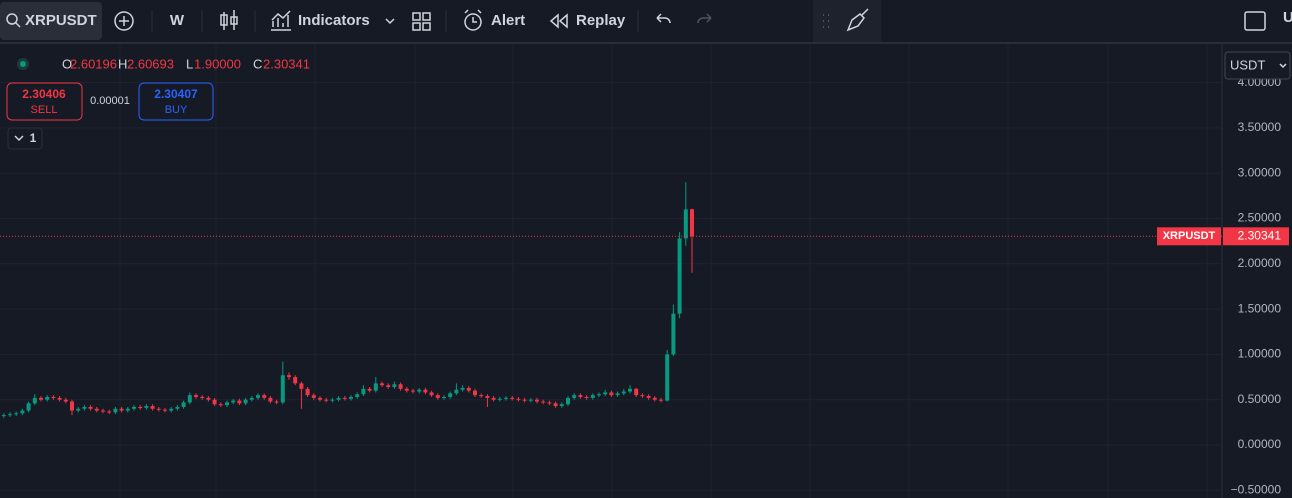  Describe the element at coordinates (1247, 64) in the screenshot. I see `currency: USDT` at that location.